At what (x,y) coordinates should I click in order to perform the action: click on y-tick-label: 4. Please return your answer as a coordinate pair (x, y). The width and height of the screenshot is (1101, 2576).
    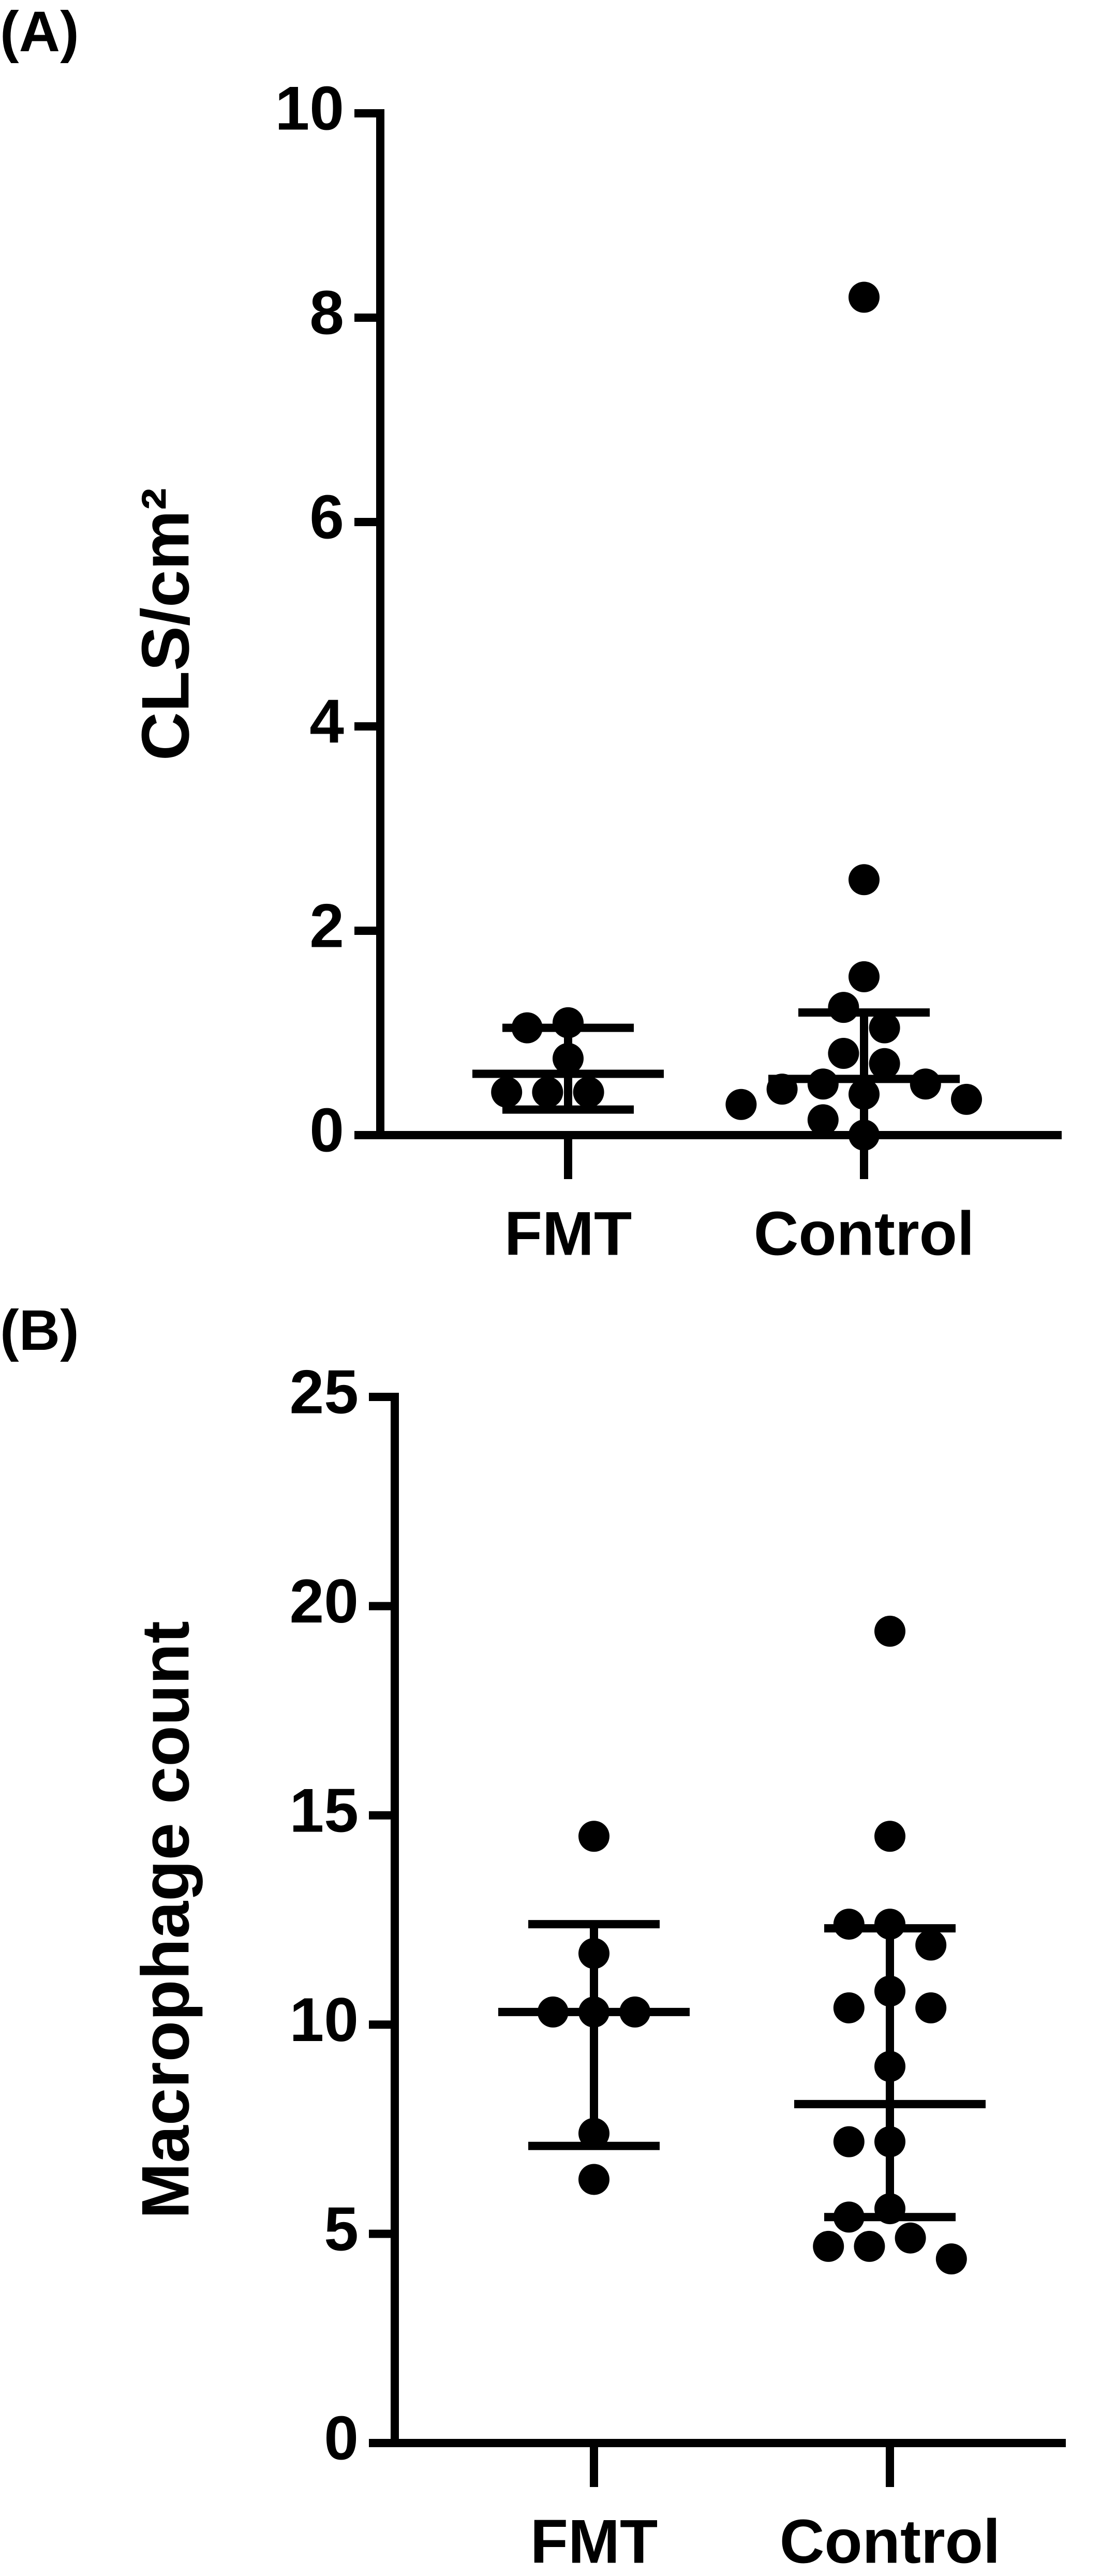
    Looking at the image, I should click on (326, 721).